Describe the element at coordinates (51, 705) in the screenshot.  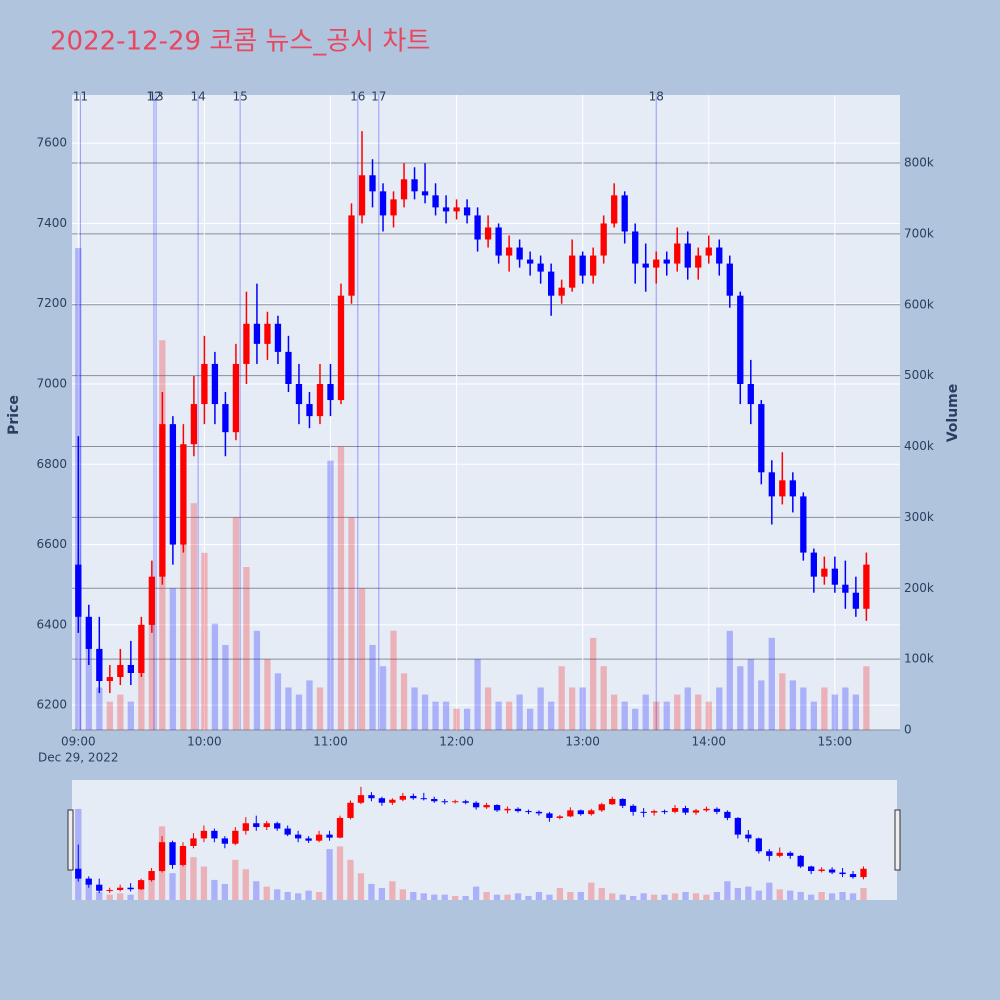
I see `y-tick-label: 6200` at that location.